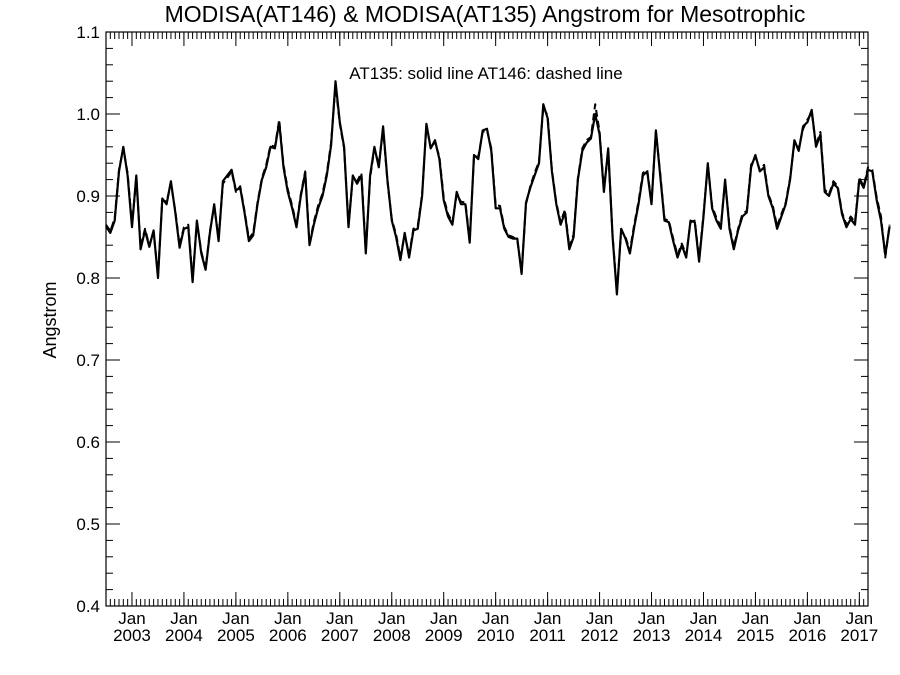  Describe the element at coordinates (88, 196) in the screenshot. I see `y-tick-label: 0.9` at that location.